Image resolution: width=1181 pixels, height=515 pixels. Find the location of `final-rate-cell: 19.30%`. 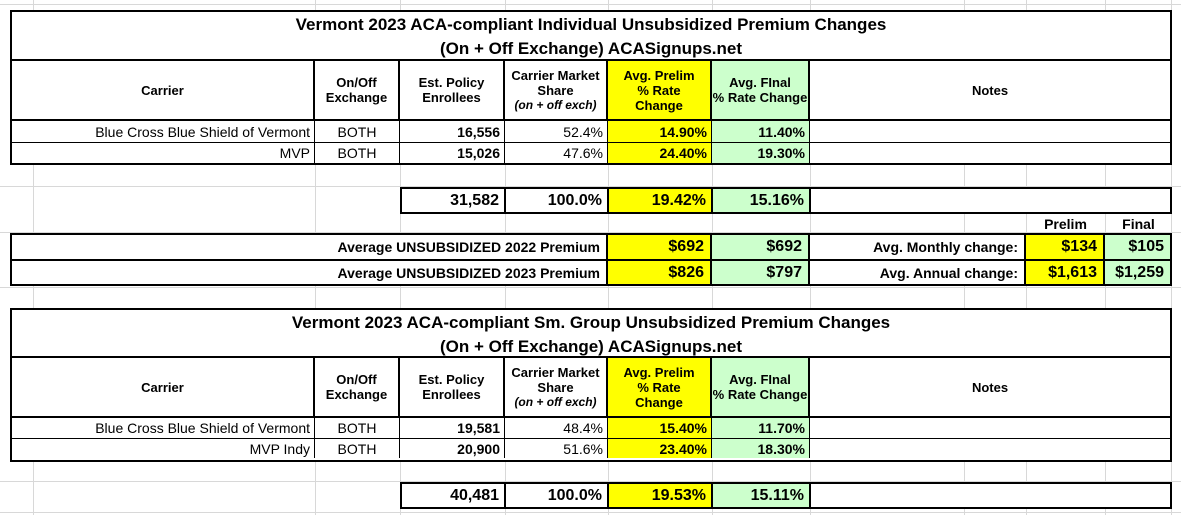

final-rate-cell: 19.30% is located at coordinates (761, 153).